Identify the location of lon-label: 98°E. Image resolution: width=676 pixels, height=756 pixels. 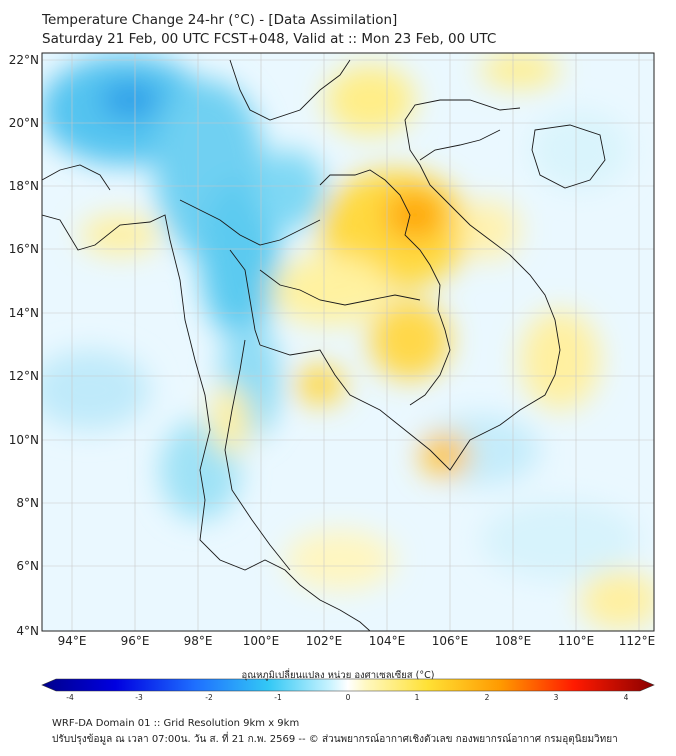
(198, 641).